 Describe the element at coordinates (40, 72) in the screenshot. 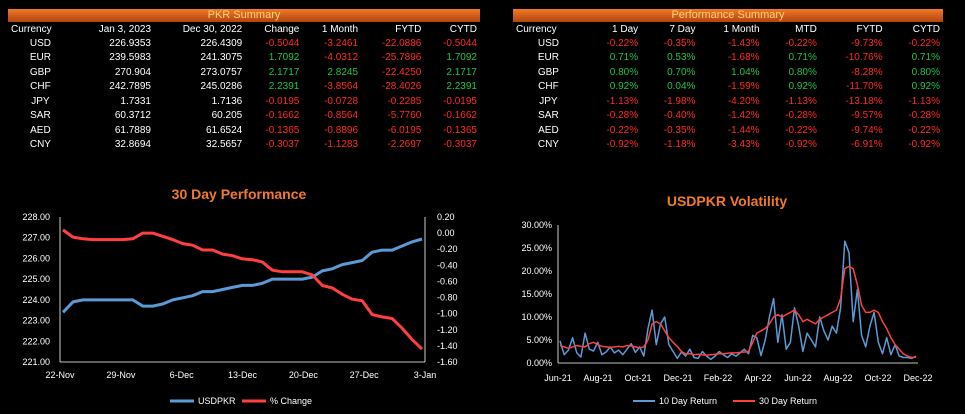

I see `pkr-currency: GBP` at that location.